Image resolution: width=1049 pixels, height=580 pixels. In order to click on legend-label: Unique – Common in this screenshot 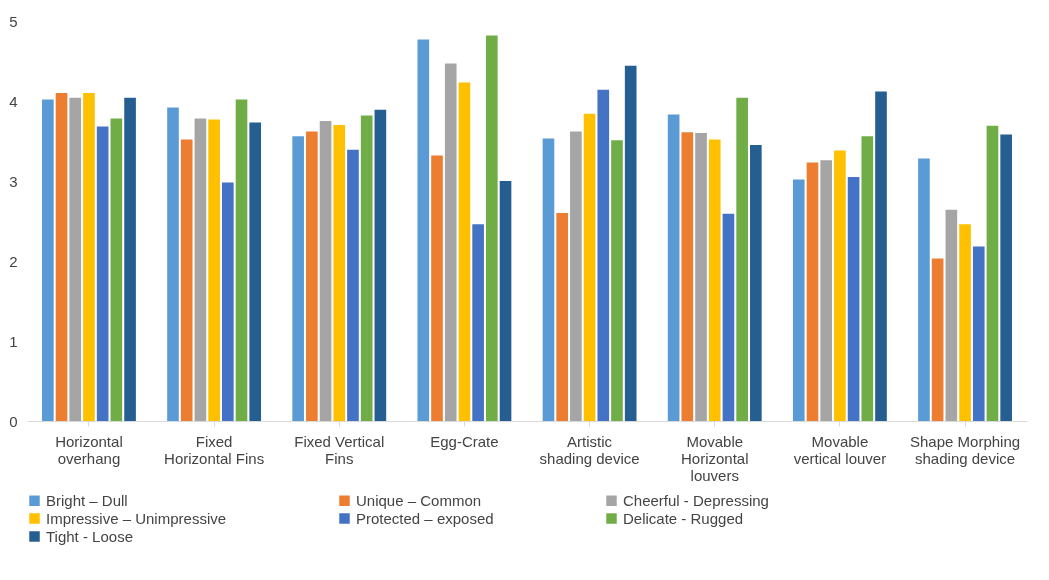, I will do `click(419, 500)`.